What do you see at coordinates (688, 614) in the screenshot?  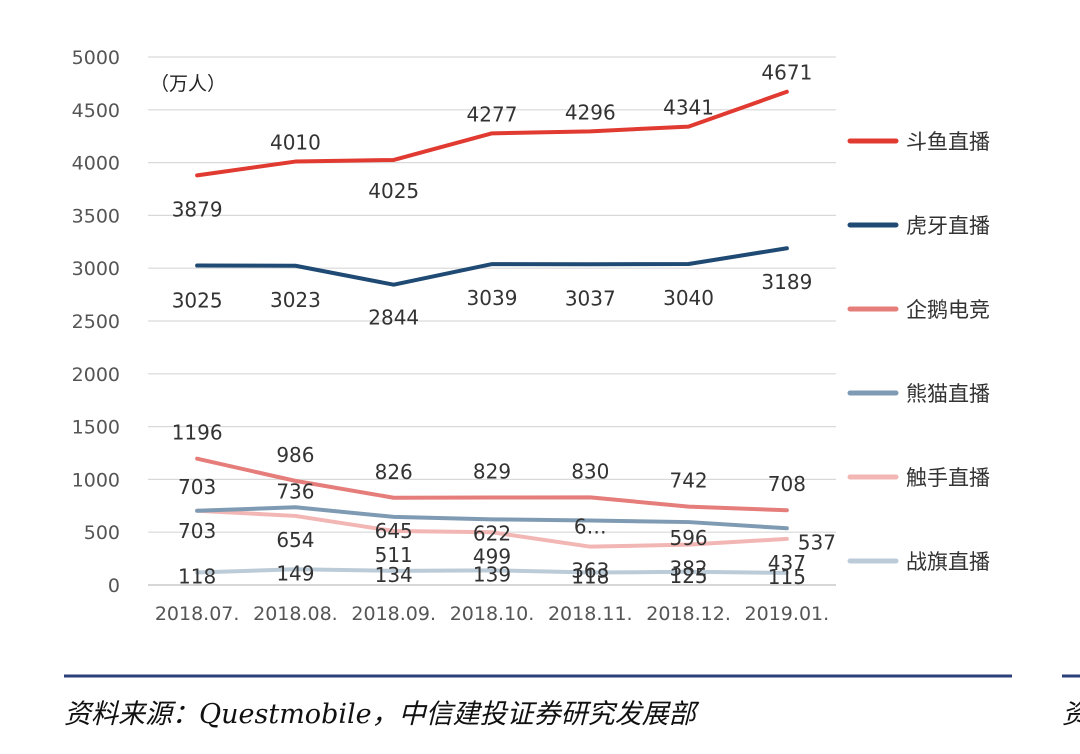 I see `x-tick-label: 2018.12.` at bounding box center [688, 614].